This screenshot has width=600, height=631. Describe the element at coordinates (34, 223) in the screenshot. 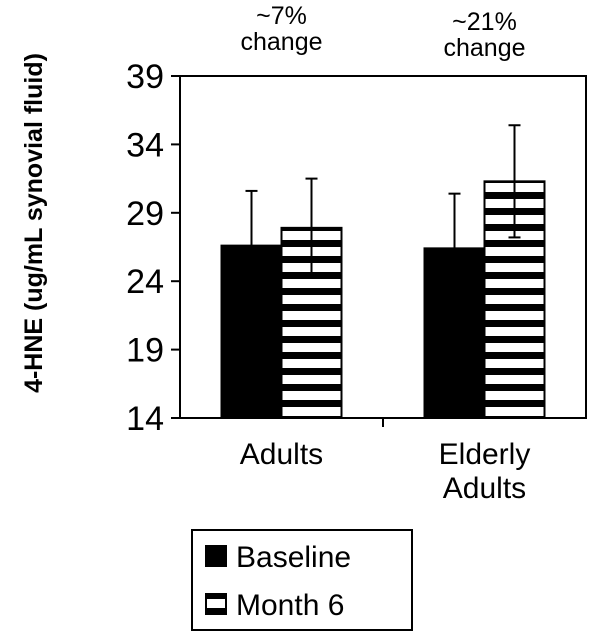

I see `y-axis-label: 4-HNE (ug/mL synovial fluid)` at that location.